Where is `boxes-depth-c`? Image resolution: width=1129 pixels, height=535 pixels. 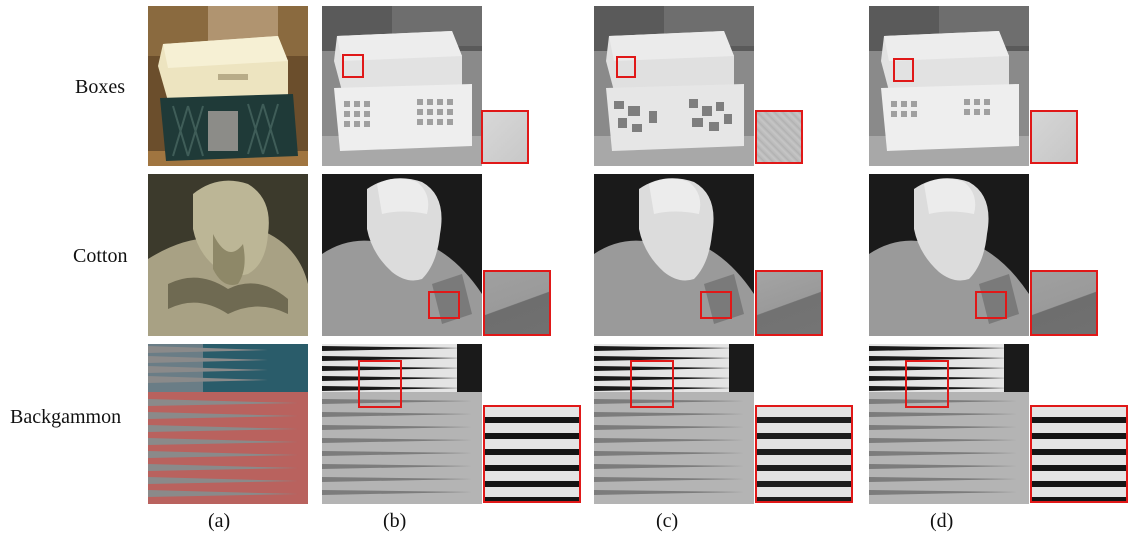
boxes-depth-c is located at coordinates (674, 86).